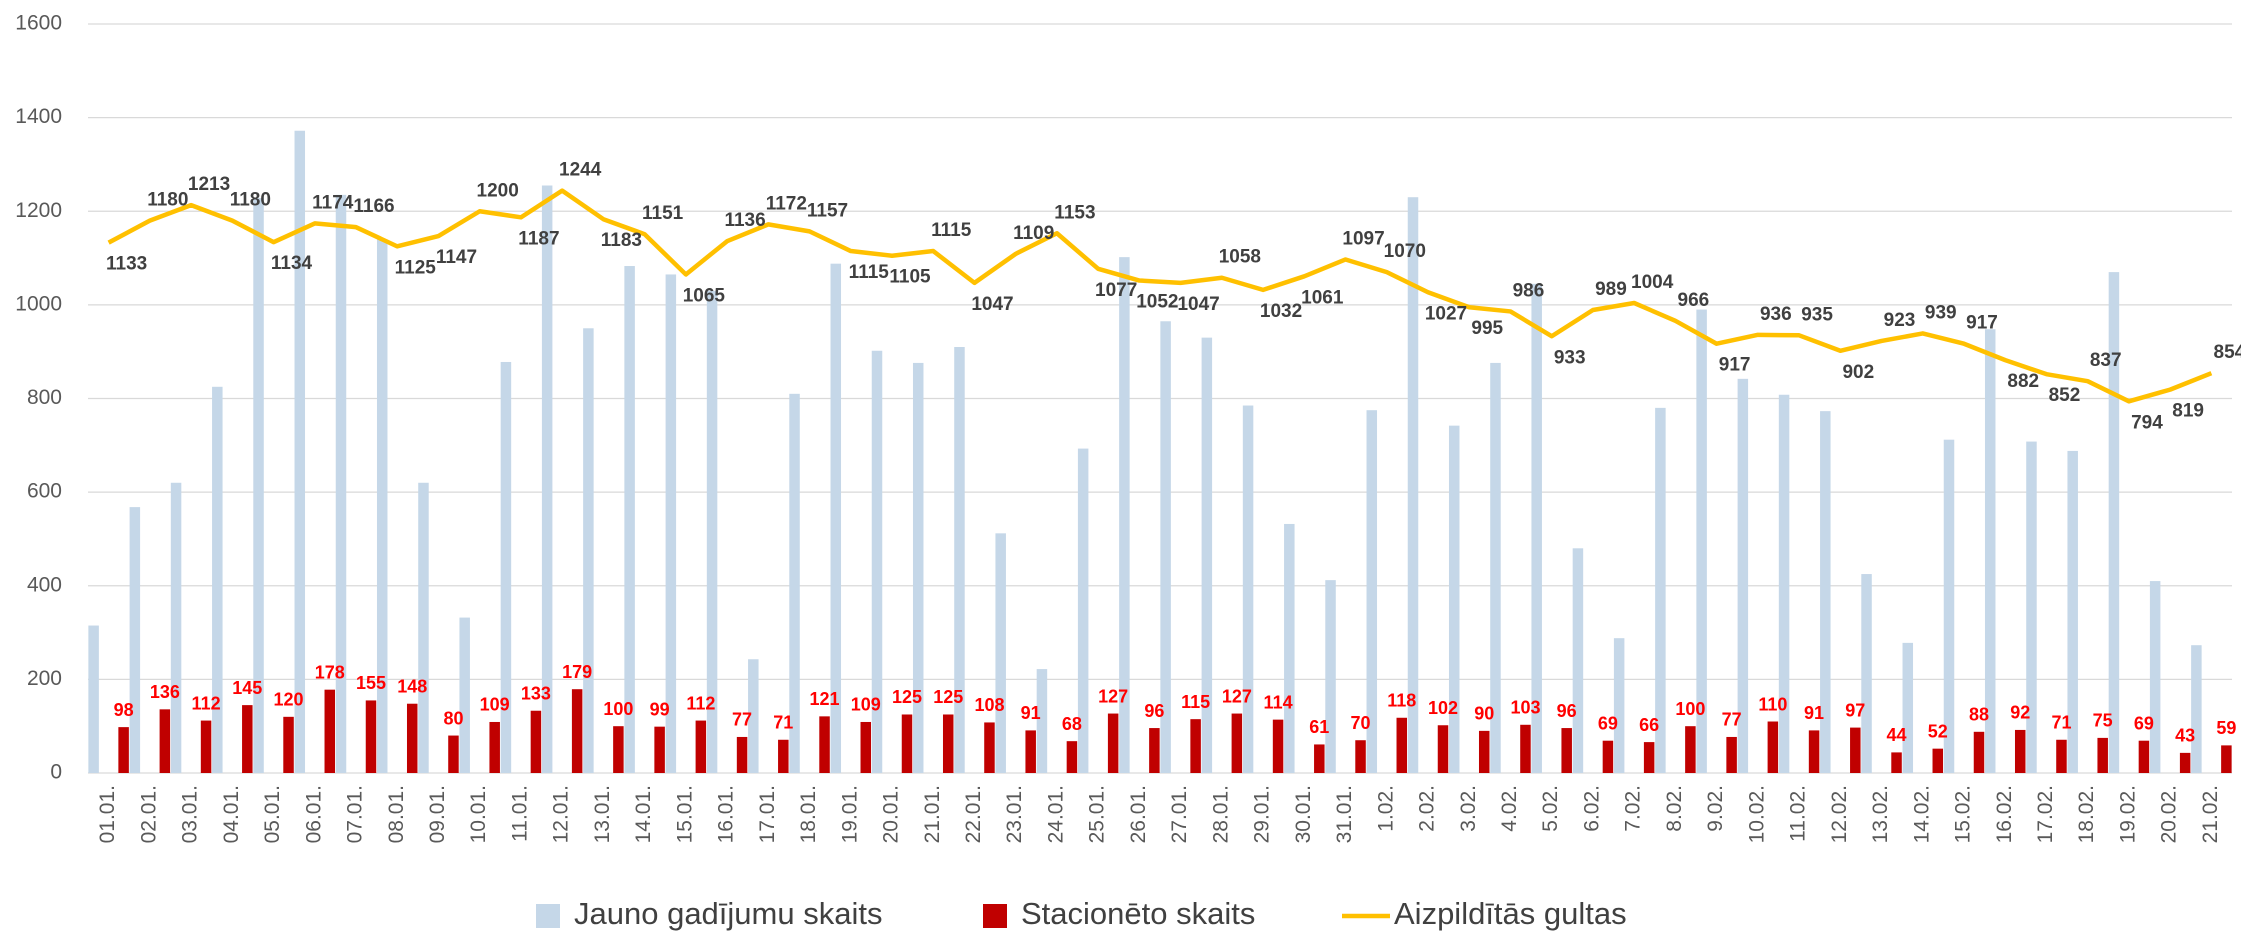  I want to click on x-tick-label: 13.02., so click(1880, 814).